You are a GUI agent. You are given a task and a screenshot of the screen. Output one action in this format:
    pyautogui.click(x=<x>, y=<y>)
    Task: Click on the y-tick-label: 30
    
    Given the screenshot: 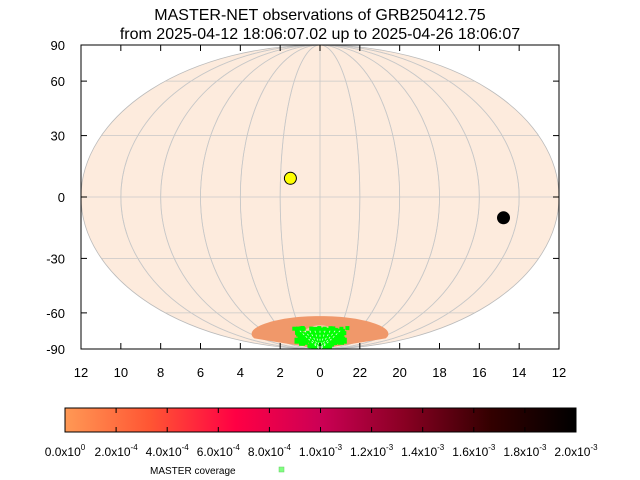 What is the action you would take?
    pyautogui.click(x=58, y=136)
    